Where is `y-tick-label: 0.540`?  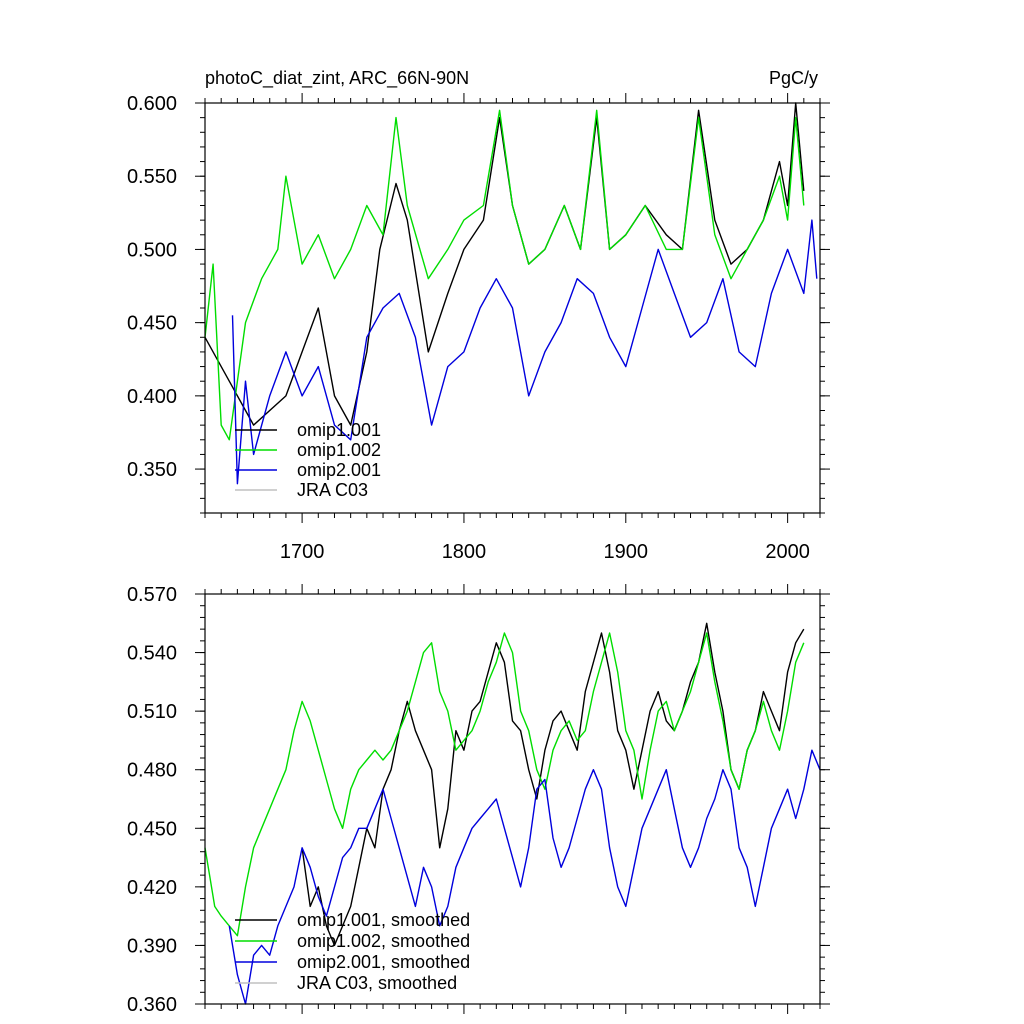 y-tick-label: 0.540 is located at coordinates (152, 654).